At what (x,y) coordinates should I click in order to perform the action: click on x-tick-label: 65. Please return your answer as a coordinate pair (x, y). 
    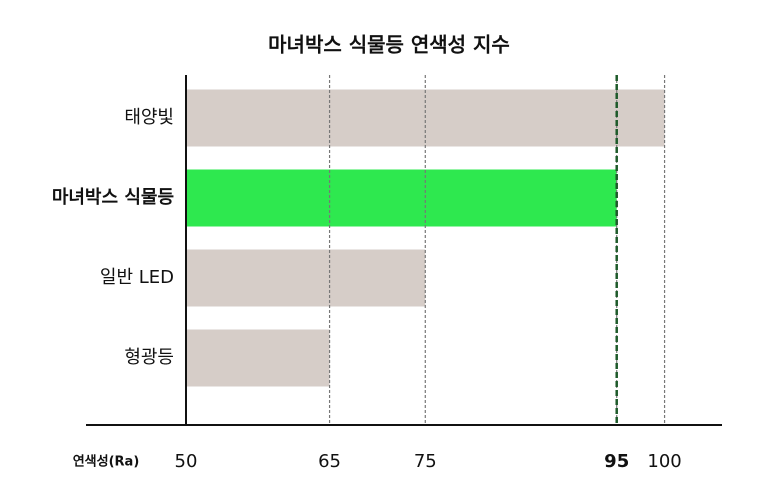
    Looking at the image, I should click on (329, 461).